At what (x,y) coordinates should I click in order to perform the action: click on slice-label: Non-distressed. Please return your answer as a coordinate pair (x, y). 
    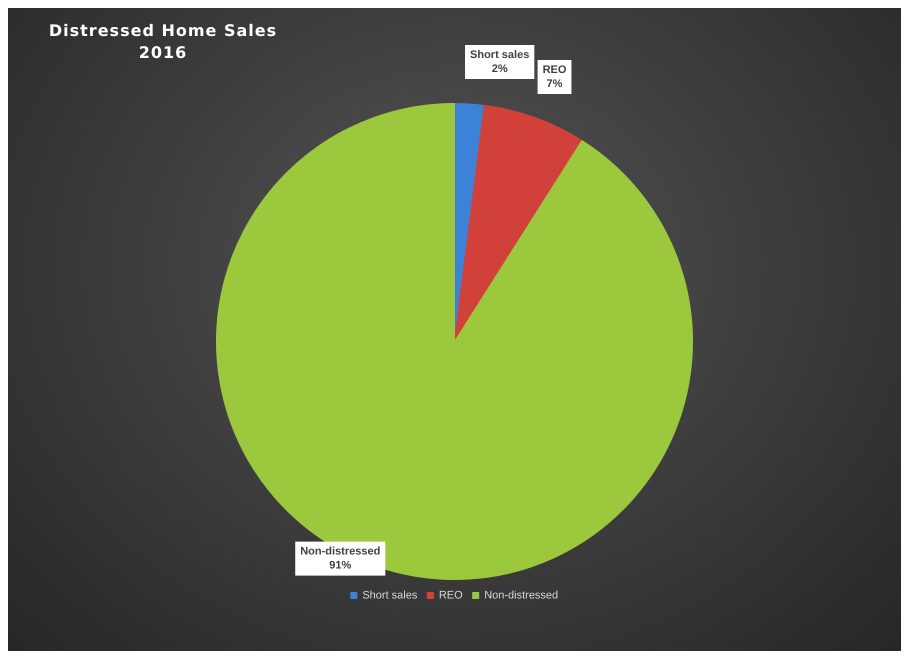
    Looking at the image, I should click on (340, 552).